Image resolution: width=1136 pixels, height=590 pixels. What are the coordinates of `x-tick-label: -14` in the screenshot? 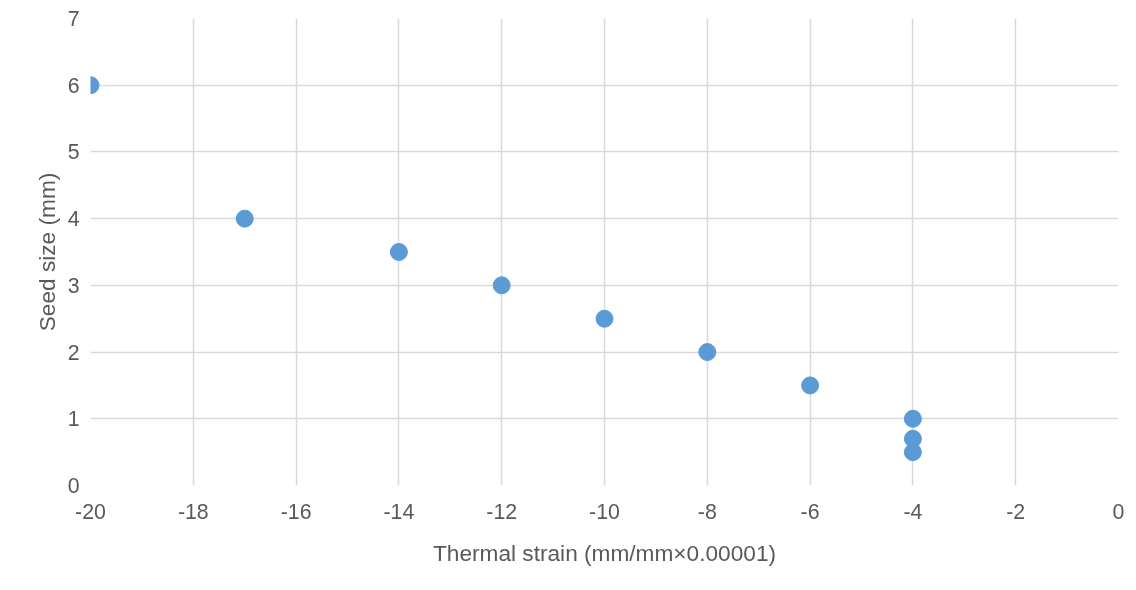 It's located at (399, 511).